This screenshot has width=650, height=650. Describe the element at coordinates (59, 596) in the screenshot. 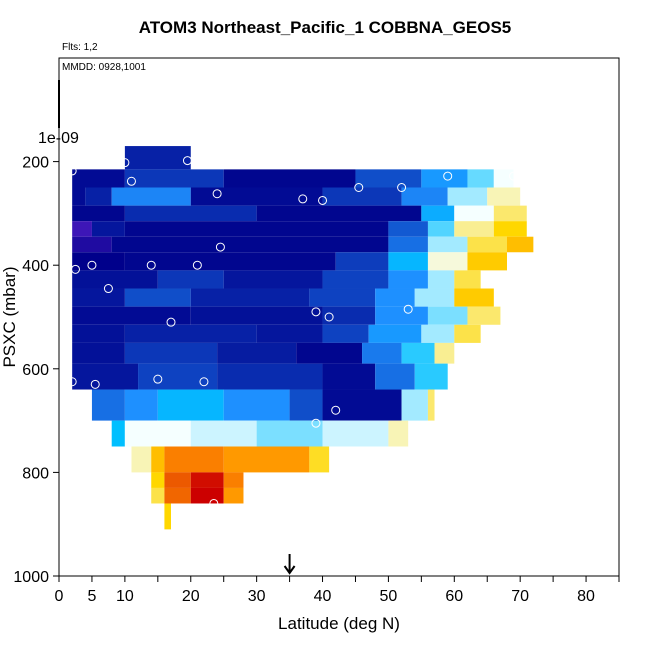

I see `x-tick-label: 0` at that location.